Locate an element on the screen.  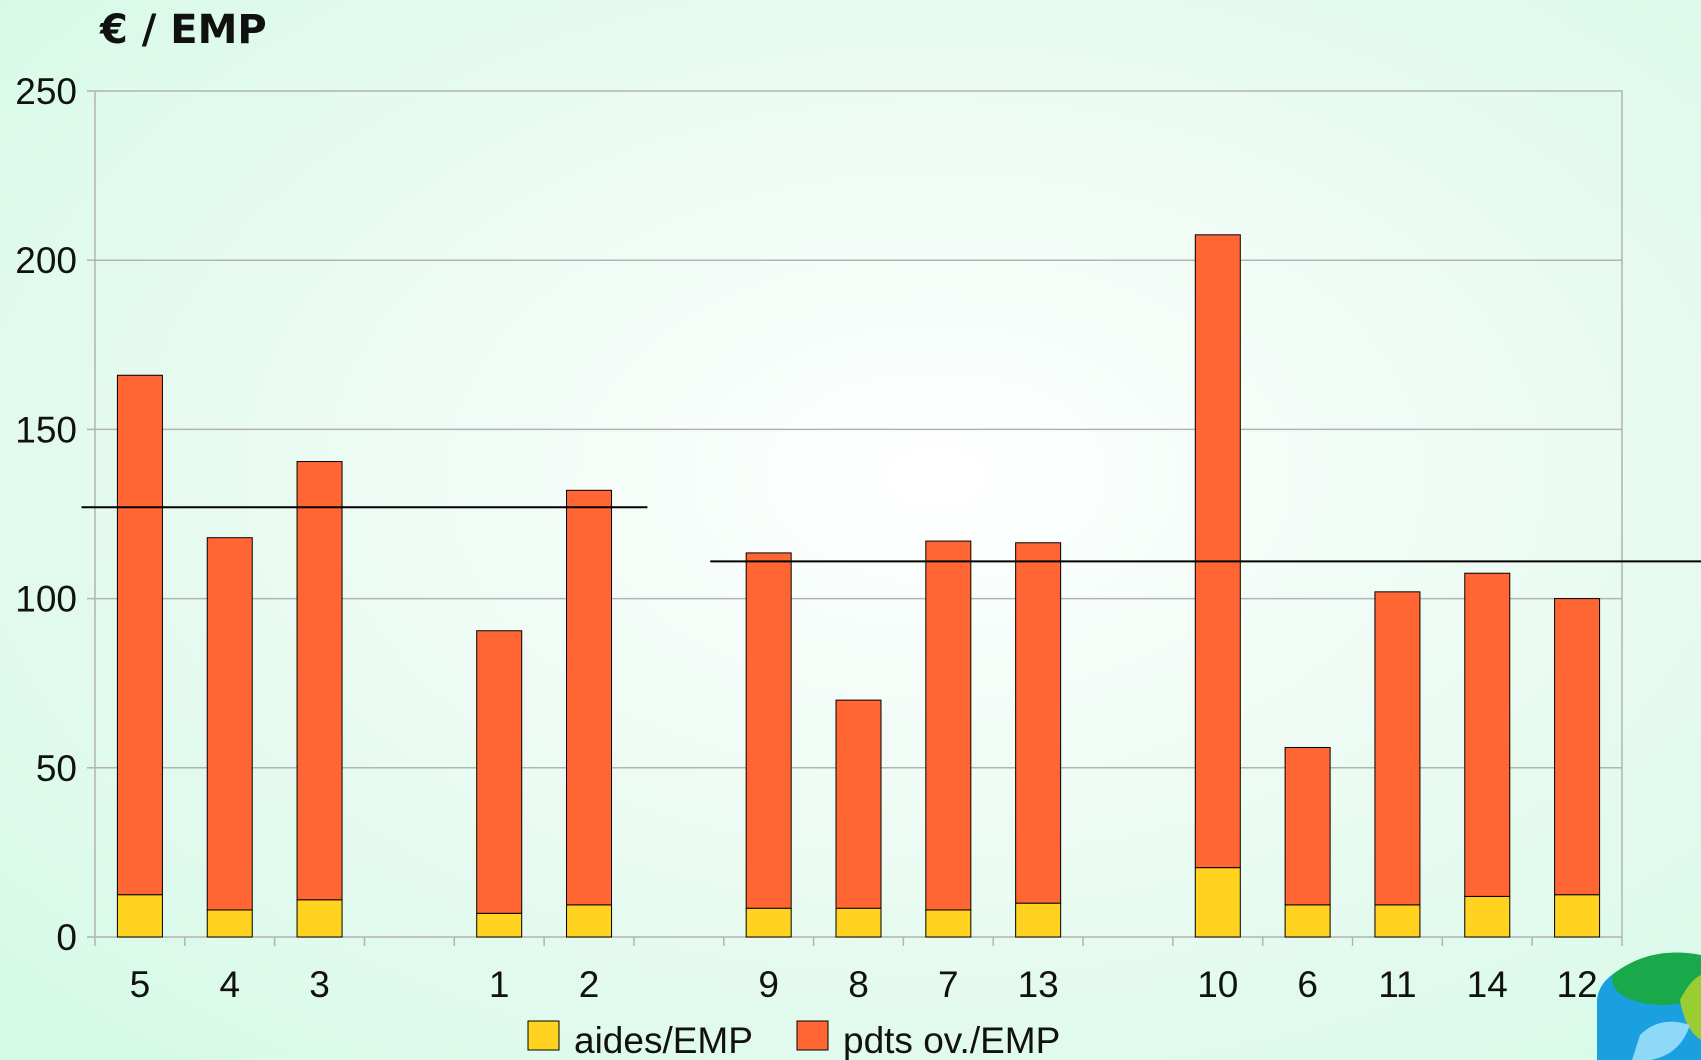
x-axis-ticks: 5 4 3 1 2 9 8 7 13 10 6 11 14 12 is located at coordinates (858, 971).